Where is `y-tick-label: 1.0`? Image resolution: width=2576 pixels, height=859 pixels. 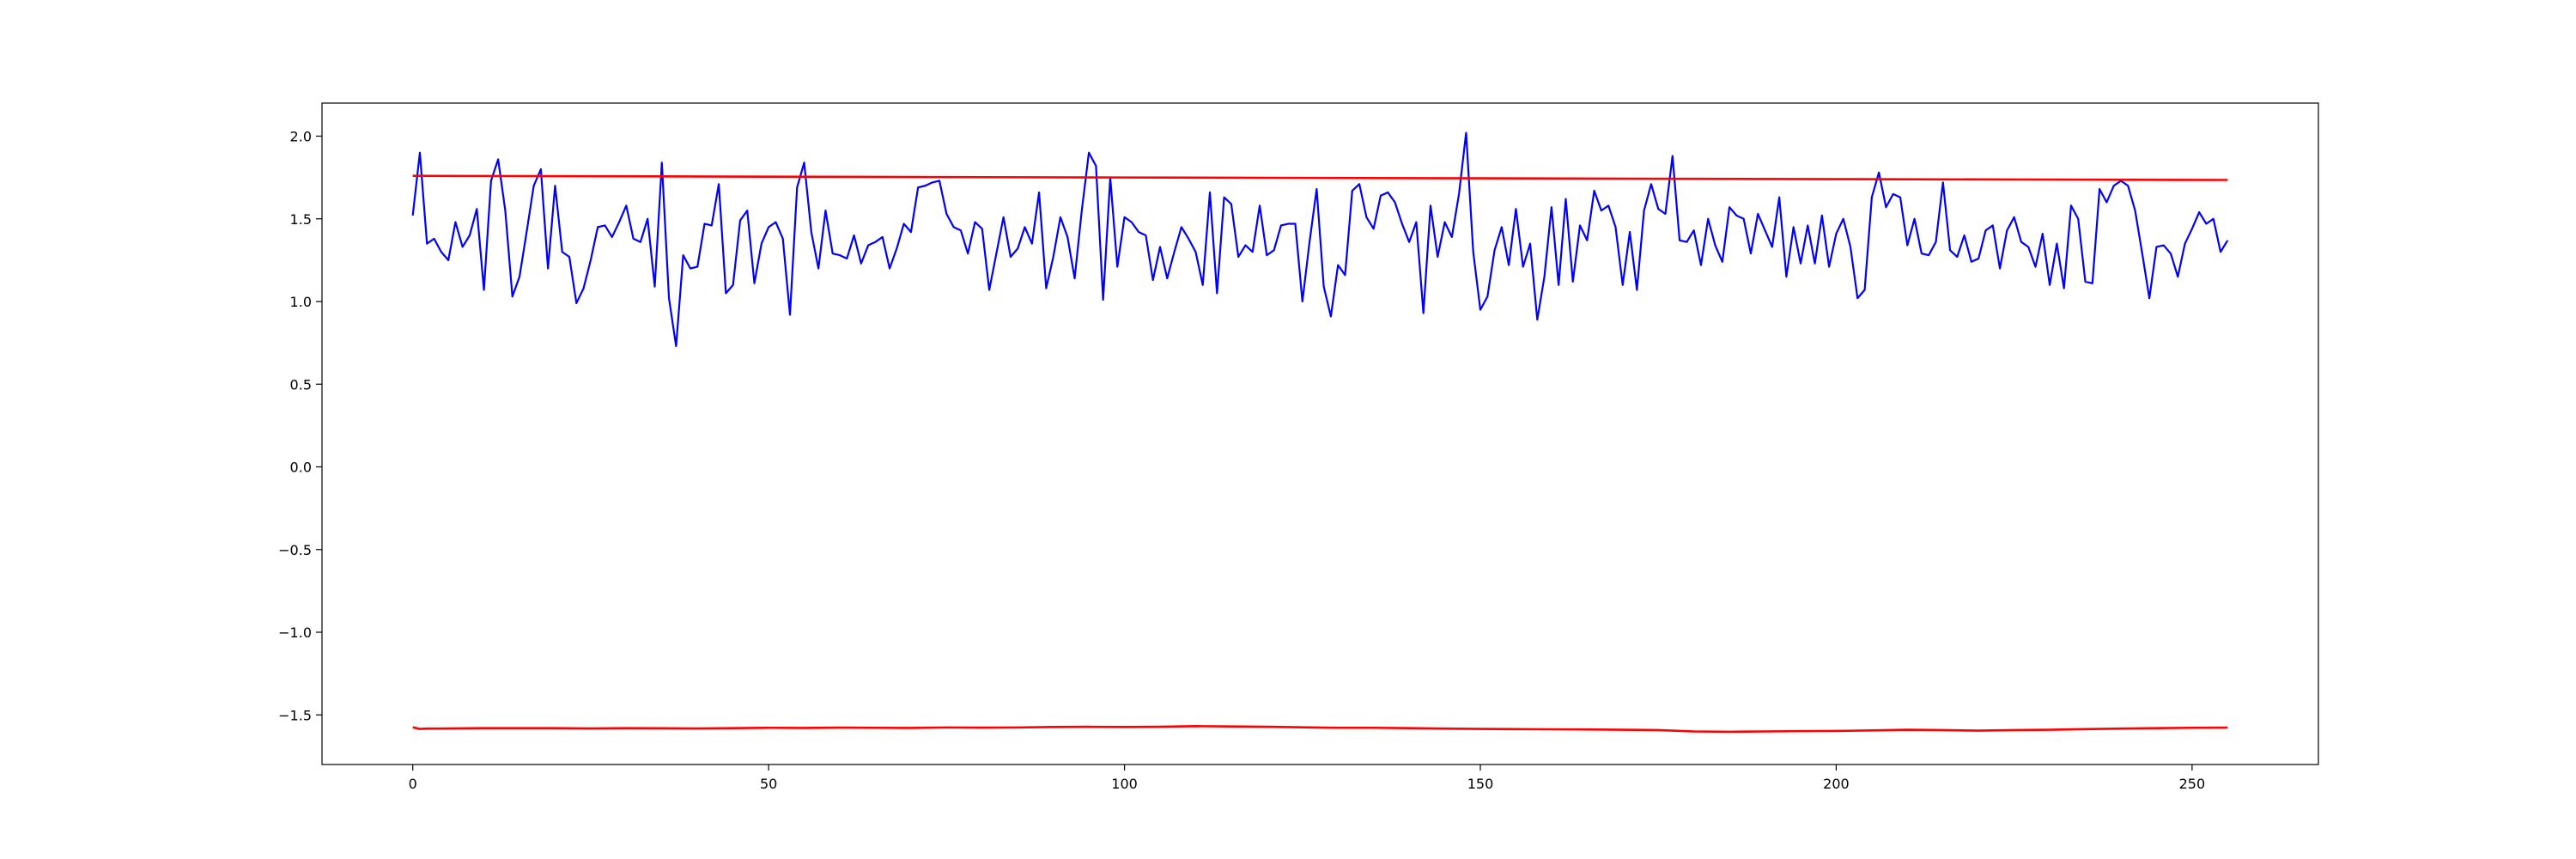
y-tick-label: 1.0 is located at coordinates (301, 302).